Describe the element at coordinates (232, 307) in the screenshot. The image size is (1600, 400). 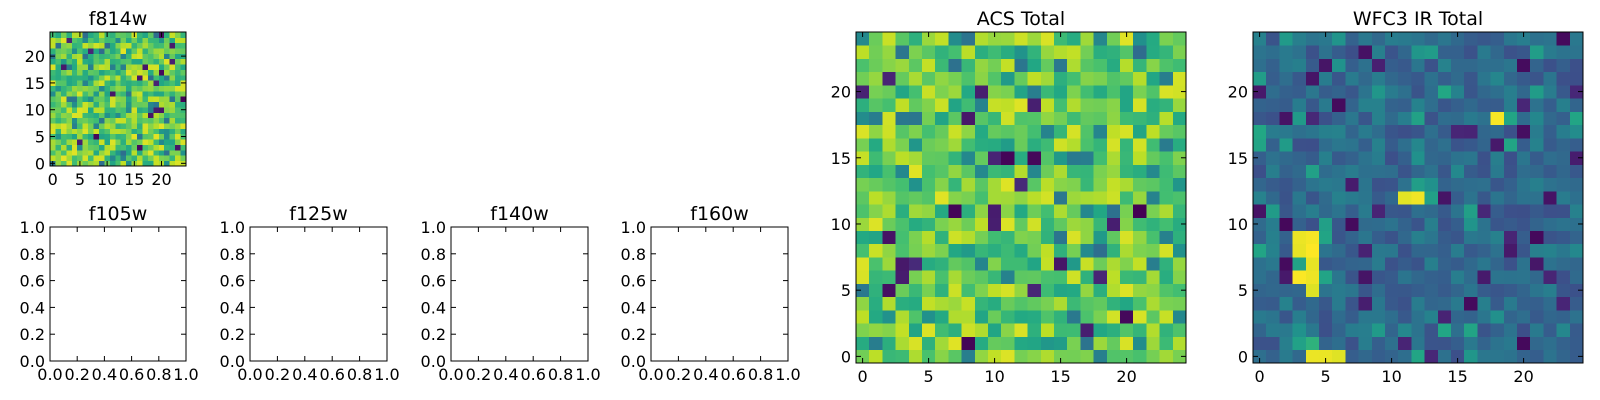
I see `f125w-ytick-label: 0.4` at that location.